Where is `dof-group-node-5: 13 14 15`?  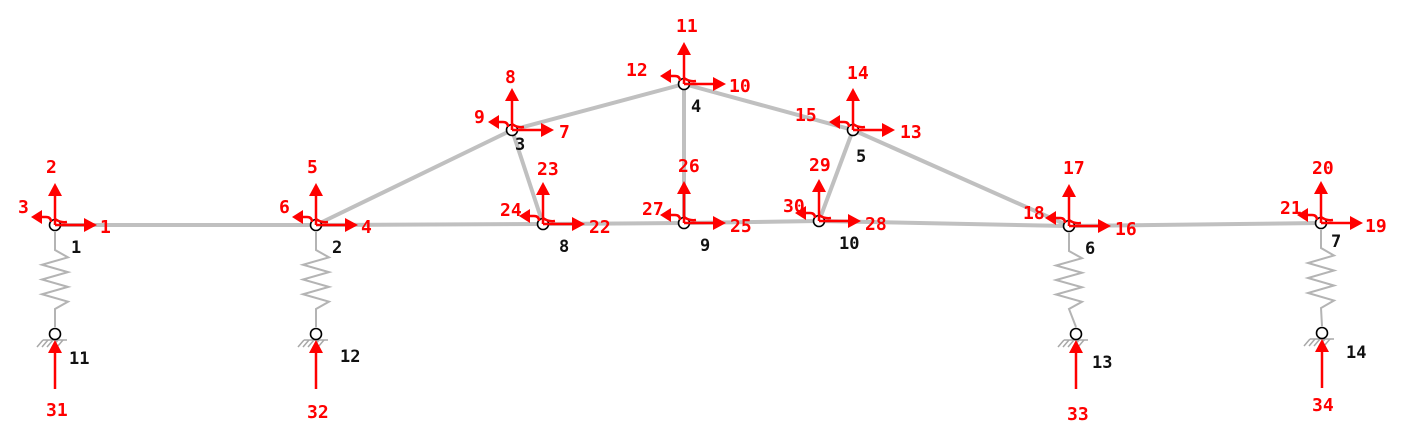 dof-group-node-5: 13 14 15 is located at coordinates (858, 103).